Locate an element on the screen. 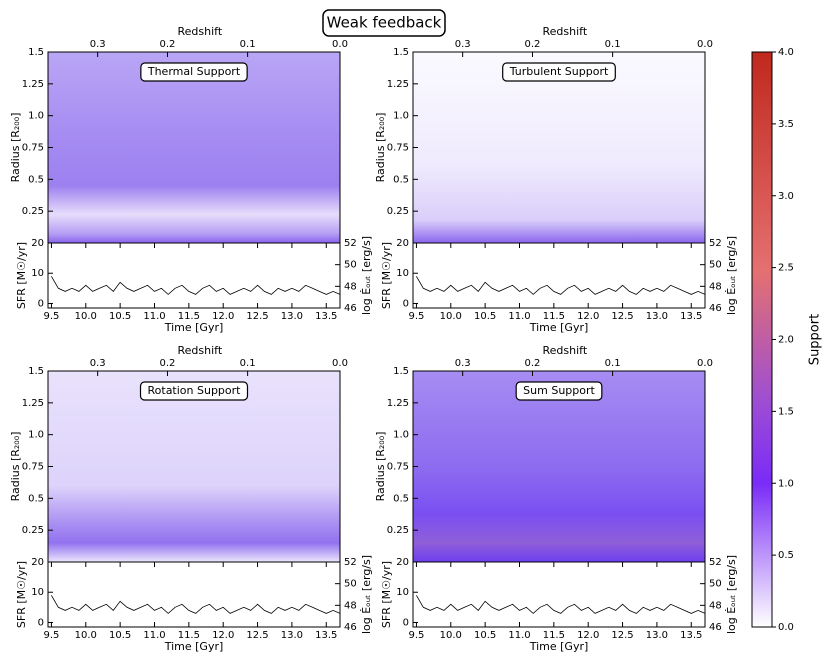 The width and height of the screenshot is (830, 660). annotation: Thermal Support is located at coordinates (194, 71).